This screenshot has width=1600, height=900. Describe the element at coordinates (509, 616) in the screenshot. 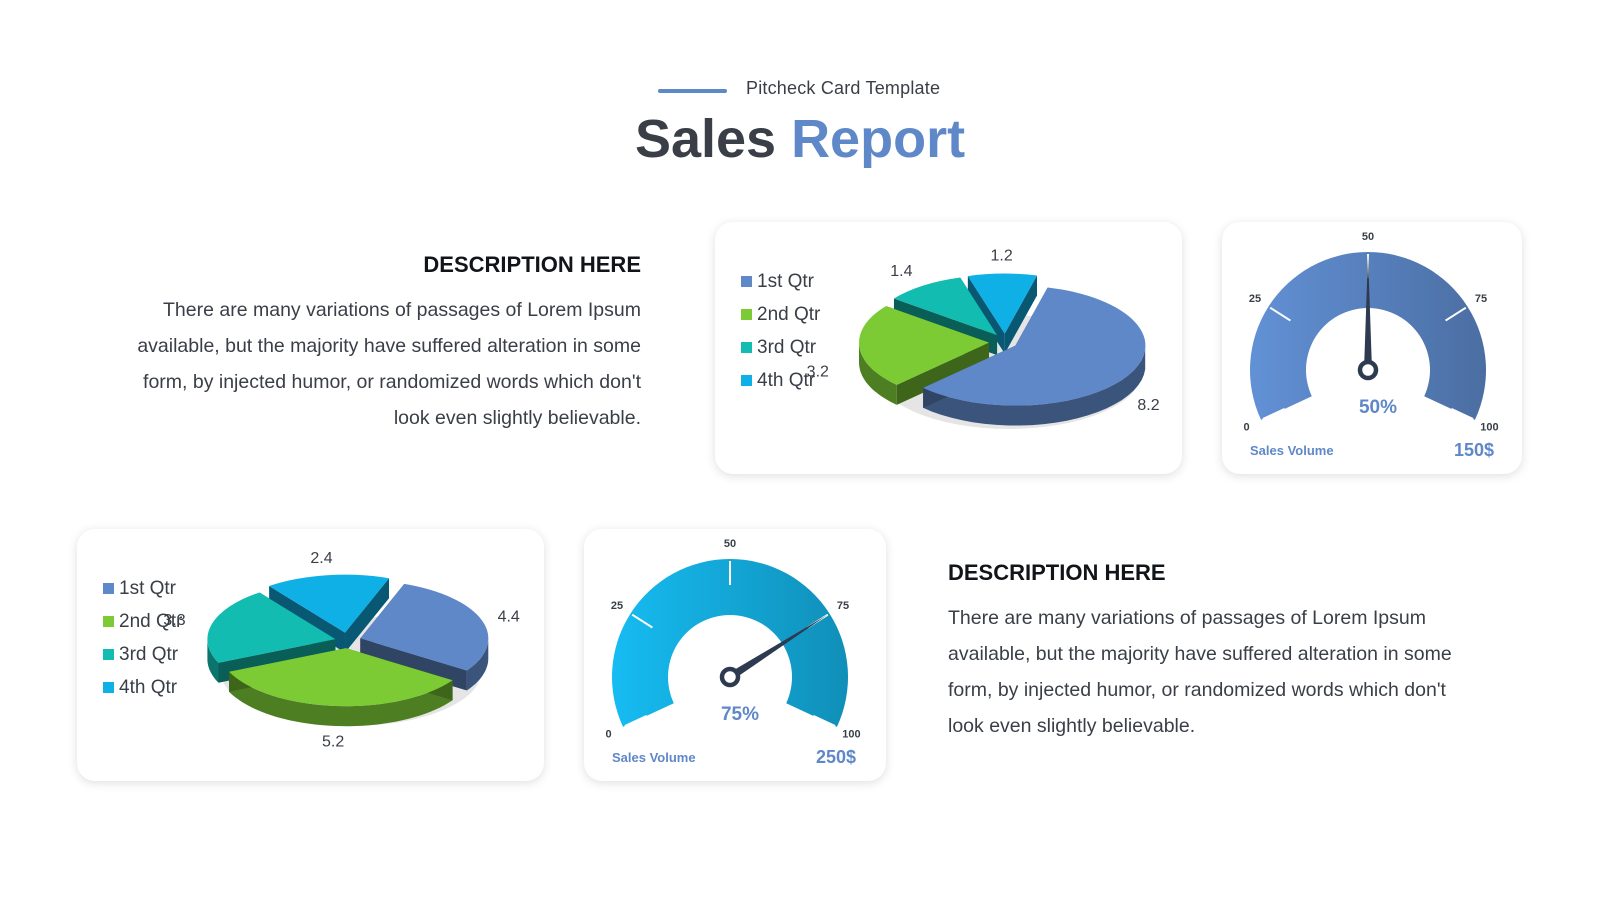

I see `pie-data-label: 4.4` at that location.